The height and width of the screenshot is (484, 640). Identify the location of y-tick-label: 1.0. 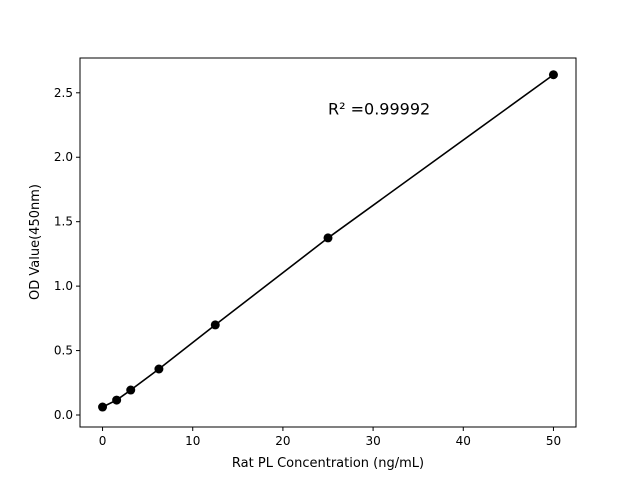
(63, 286).